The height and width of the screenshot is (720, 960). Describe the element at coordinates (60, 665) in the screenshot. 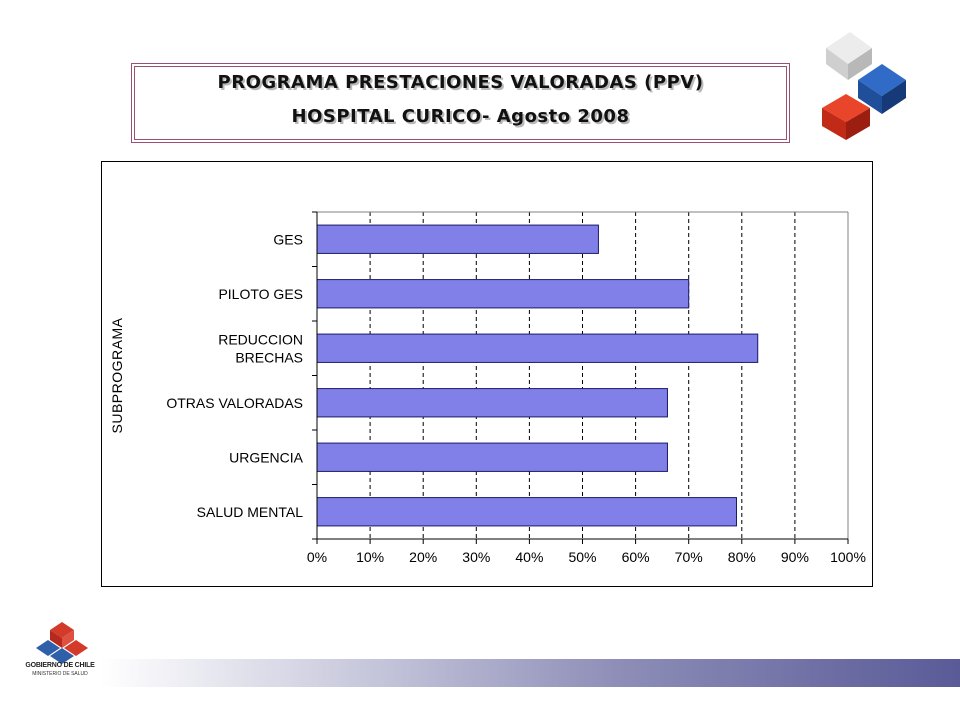

I see `government-name: GOBIERNO DE CHILE` at that location.